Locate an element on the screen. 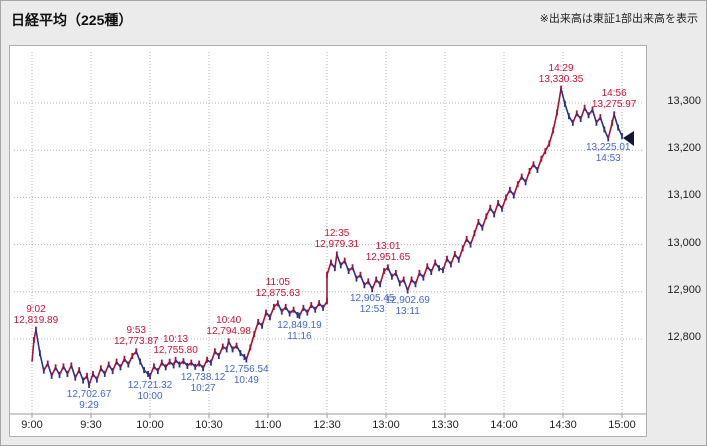 Image resolution: width=707 pixels, height=446 pixels. x-axis-label: 10:00 is located at coordinates (150, 425).